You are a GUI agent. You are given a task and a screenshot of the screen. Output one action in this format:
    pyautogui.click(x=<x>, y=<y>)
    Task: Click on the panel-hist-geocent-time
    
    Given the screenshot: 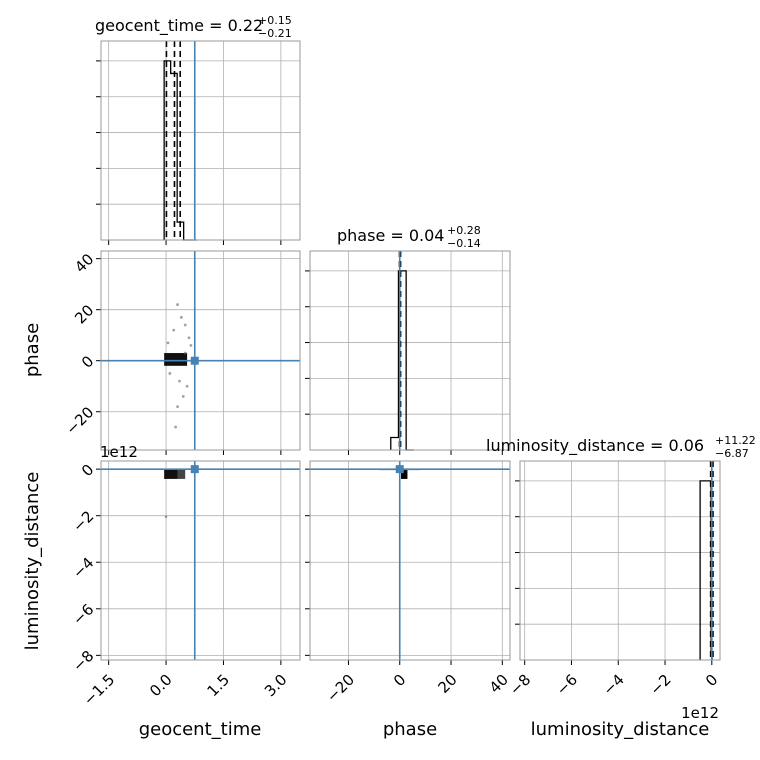 What is the action you would take?
    pyautogui.click(x=198, y=142)
    